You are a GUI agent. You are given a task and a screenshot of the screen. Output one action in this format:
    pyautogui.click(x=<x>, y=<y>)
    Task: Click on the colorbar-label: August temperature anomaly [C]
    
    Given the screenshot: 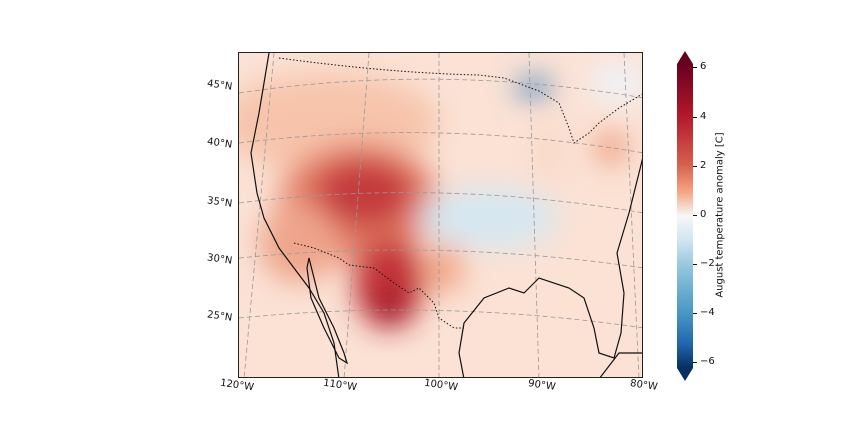 What is the action you would take?
    pyautogui.click(x=720, y=215)
    